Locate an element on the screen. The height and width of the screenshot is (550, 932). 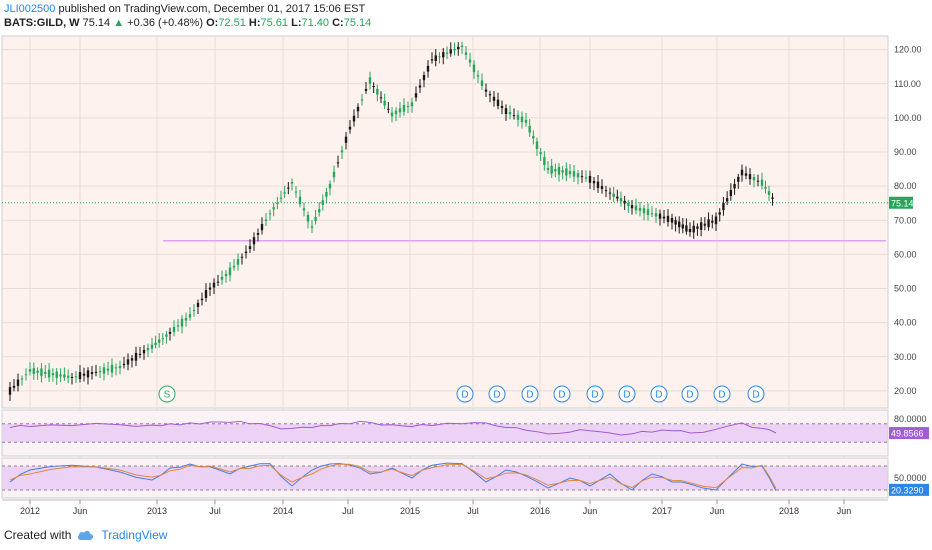
tradingview-cloud-icon is located at coordinates (86, 535).